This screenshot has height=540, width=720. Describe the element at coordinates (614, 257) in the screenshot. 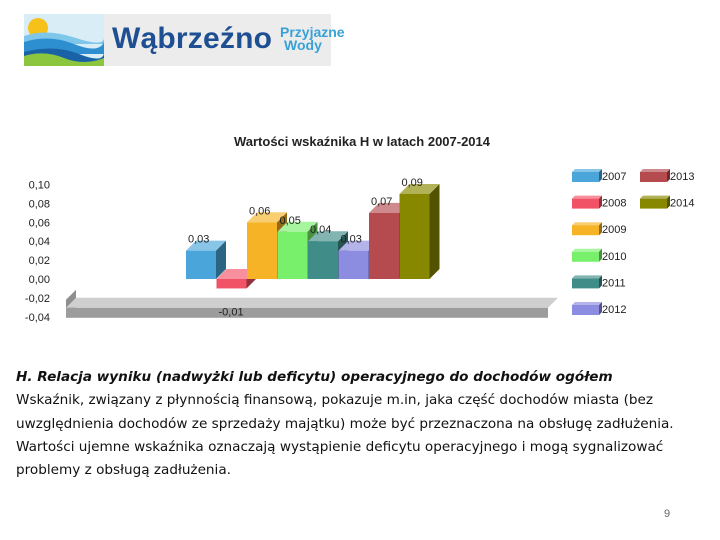

I see `legend-label: 2010` at that location.